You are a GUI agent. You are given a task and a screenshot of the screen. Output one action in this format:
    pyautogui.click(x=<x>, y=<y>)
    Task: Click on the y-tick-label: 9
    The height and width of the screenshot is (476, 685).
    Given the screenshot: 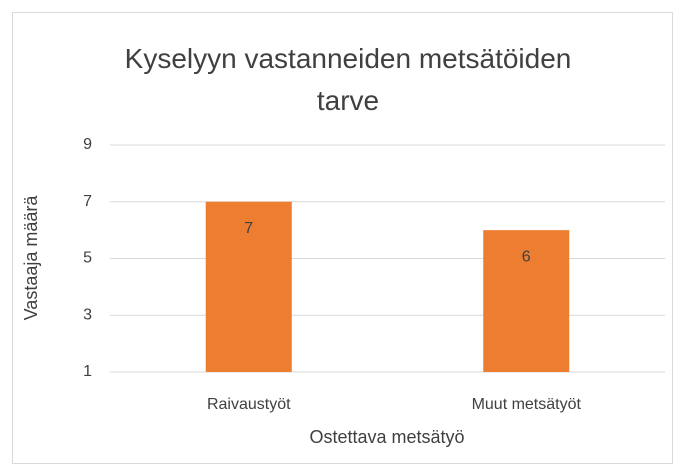 What is the action you would take?
    pyautogui.click(x=87, y=144)
    